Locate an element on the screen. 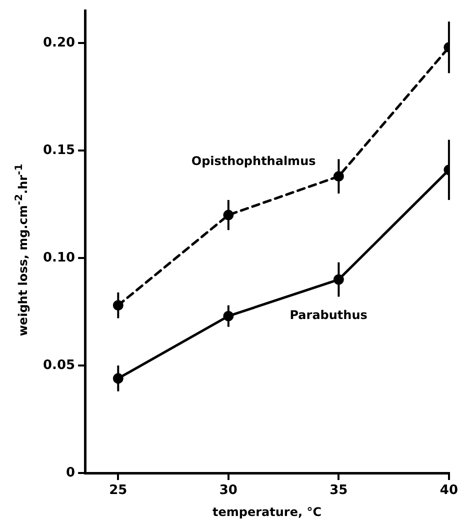 This screenshot has height=532, width=461. series-label: Parabuthus is located at coordinates (329, 315).